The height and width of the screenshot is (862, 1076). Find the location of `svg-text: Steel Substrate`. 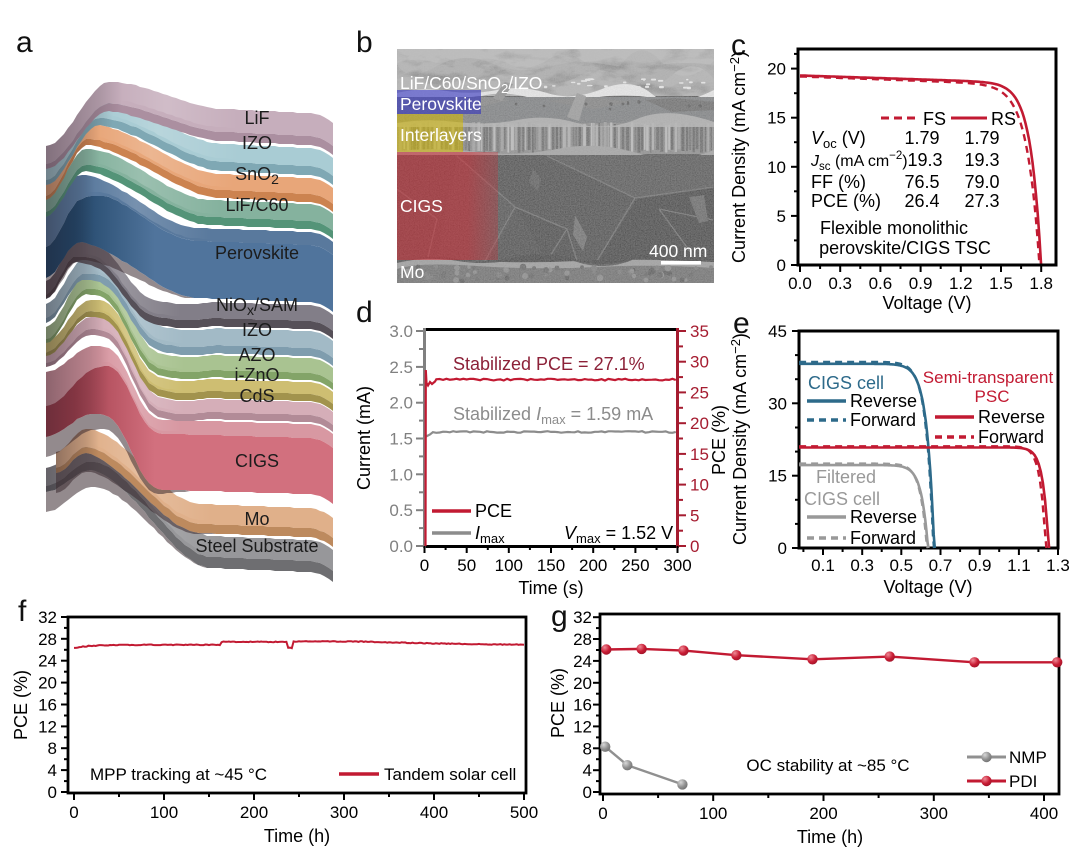

svg-text: Steel Substrate is located at coordinates (256, 546).